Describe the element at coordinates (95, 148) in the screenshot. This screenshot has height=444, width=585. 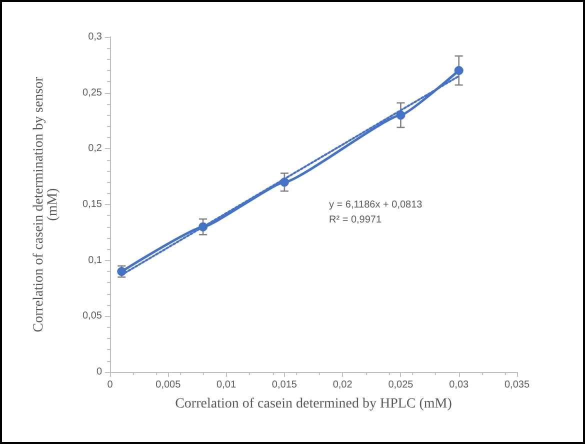
I see `y-tick-label: 0,2` at that location.